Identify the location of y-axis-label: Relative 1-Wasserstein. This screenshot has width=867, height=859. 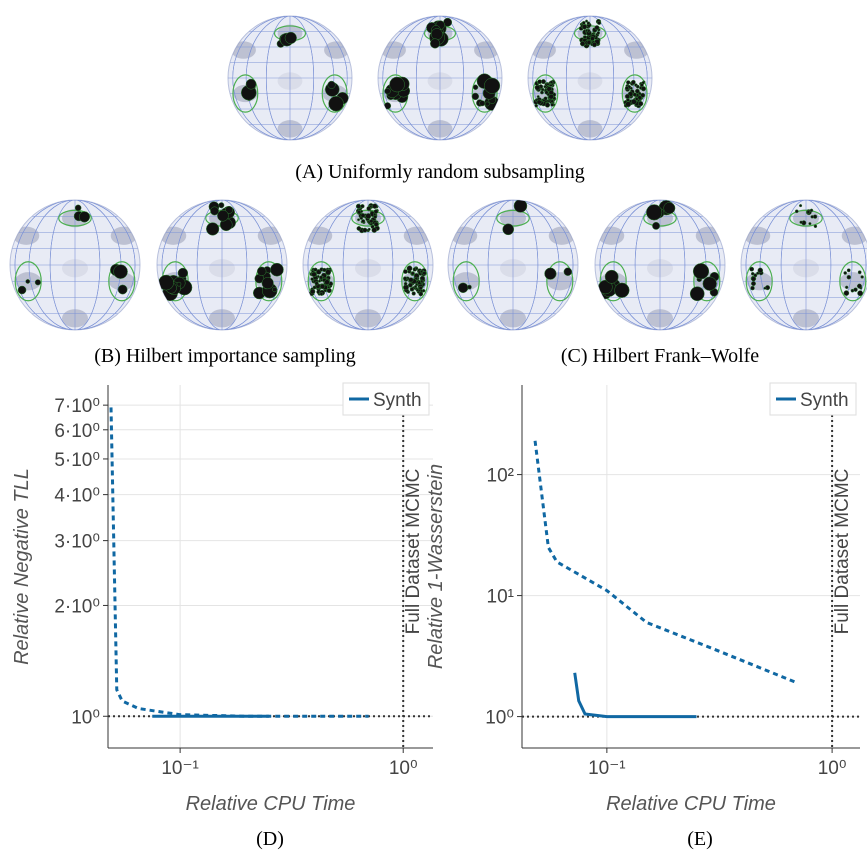
(436, 566).